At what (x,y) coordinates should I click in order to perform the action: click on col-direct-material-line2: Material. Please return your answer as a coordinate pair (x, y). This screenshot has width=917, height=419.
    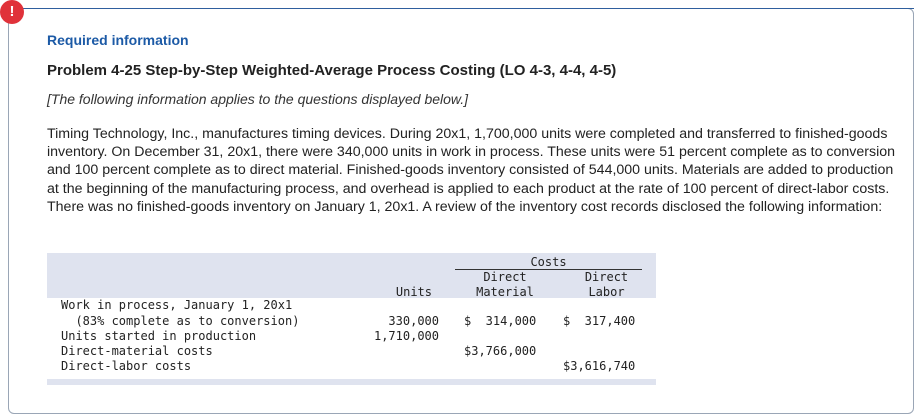
    Looking at the image, I should click on (505, 292).